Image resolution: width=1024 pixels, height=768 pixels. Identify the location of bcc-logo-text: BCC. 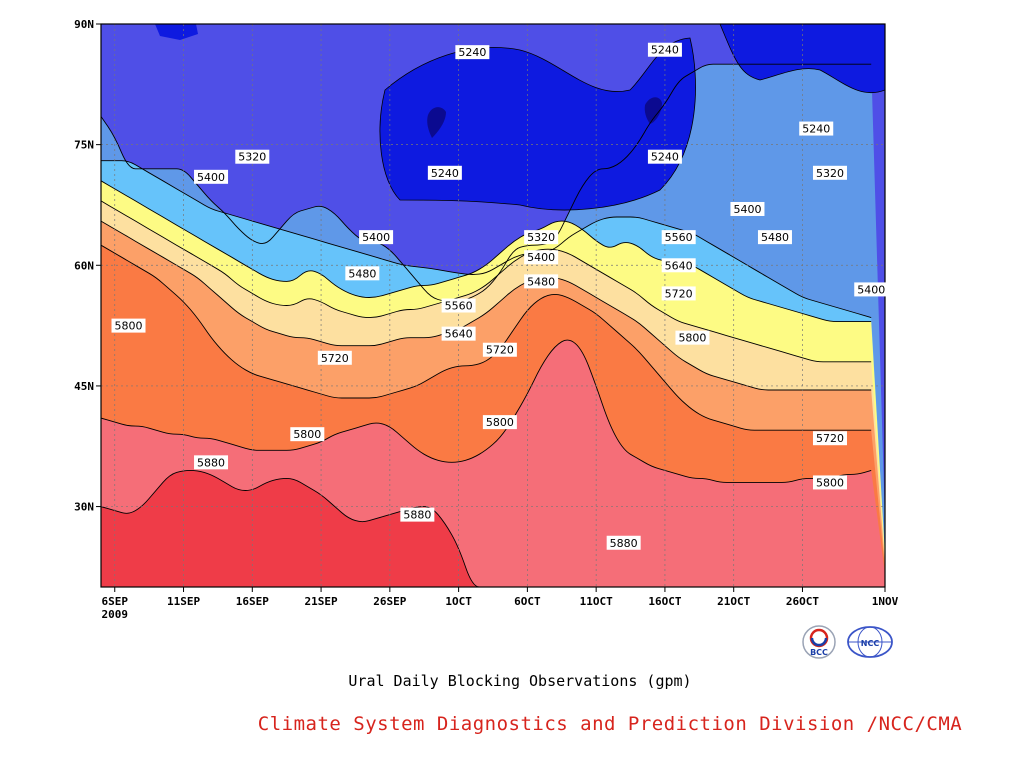
(819, 652).